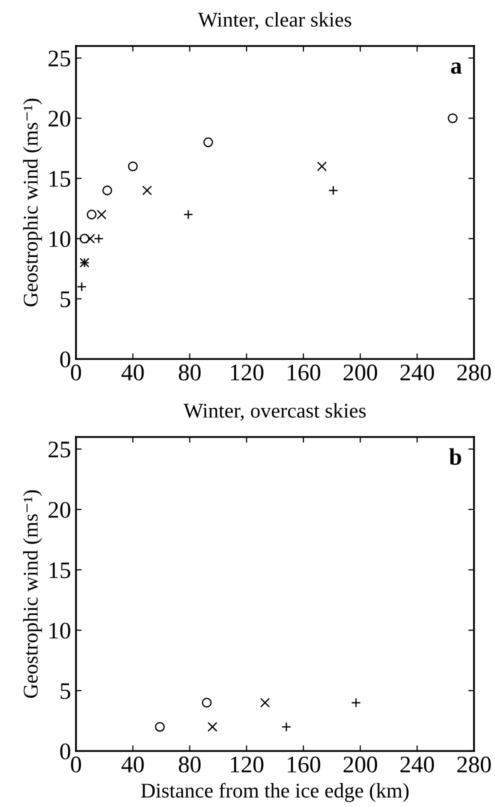 The image size is (495, 807). Describe the element at coordinates (275, 412) in the screenshot. I see `chart-title: Winter, overcast skies` at that location.